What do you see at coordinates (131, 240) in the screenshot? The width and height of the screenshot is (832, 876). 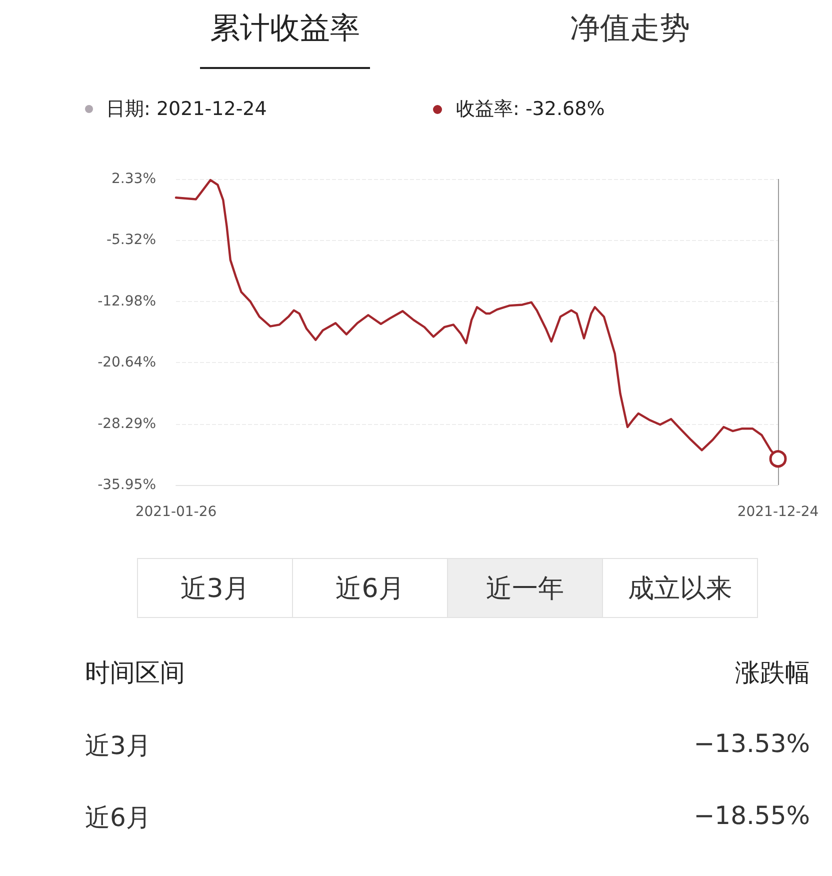 I see `y-tick-label: -5.32%` at bounding box center [131, 240].